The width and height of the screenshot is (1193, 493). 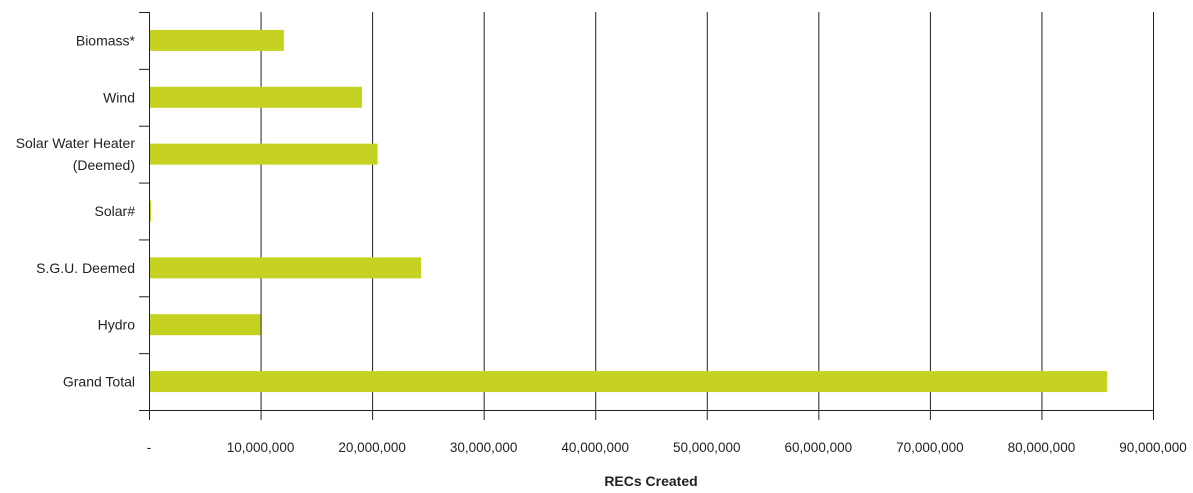 What do you see at coordinates (1042, 447) in the screenshot?
I see `x-tick-label: 80,000,000` at bounding box center [1042, 447].